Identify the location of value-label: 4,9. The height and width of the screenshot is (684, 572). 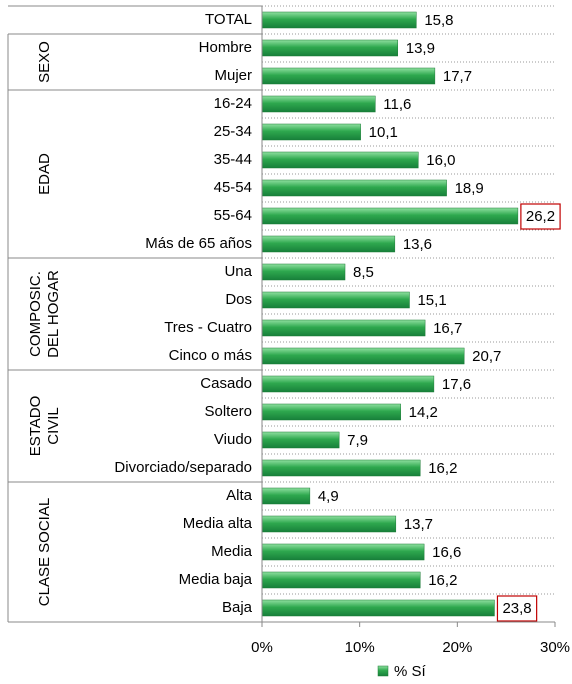
(328, 496).